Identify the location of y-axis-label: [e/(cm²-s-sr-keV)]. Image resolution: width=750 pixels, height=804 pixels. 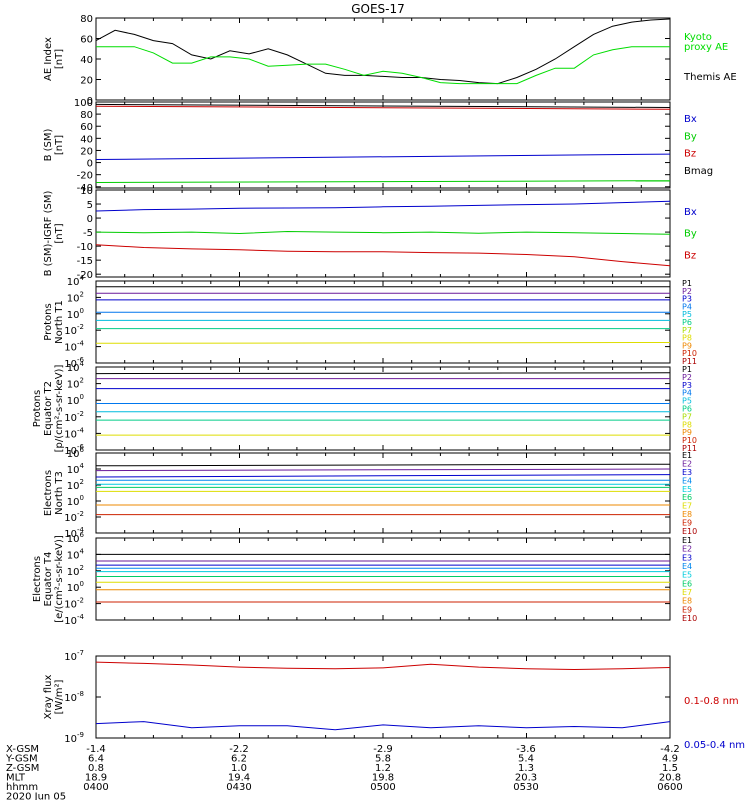
(59, 579).